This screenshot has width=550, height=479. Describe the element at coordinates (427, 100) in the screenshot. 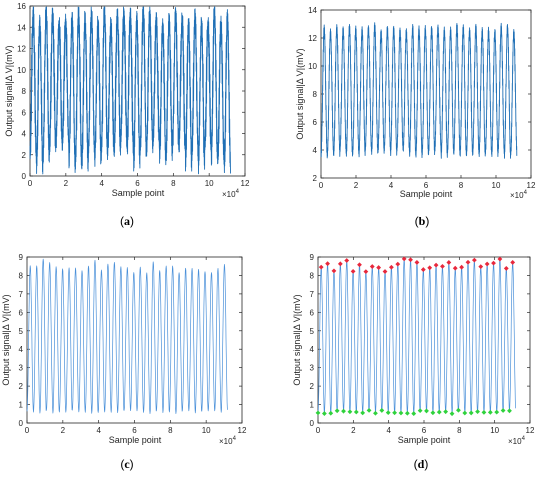

I see `panel-b-xticks: 0 2 4 6 8 10 12` at that location.